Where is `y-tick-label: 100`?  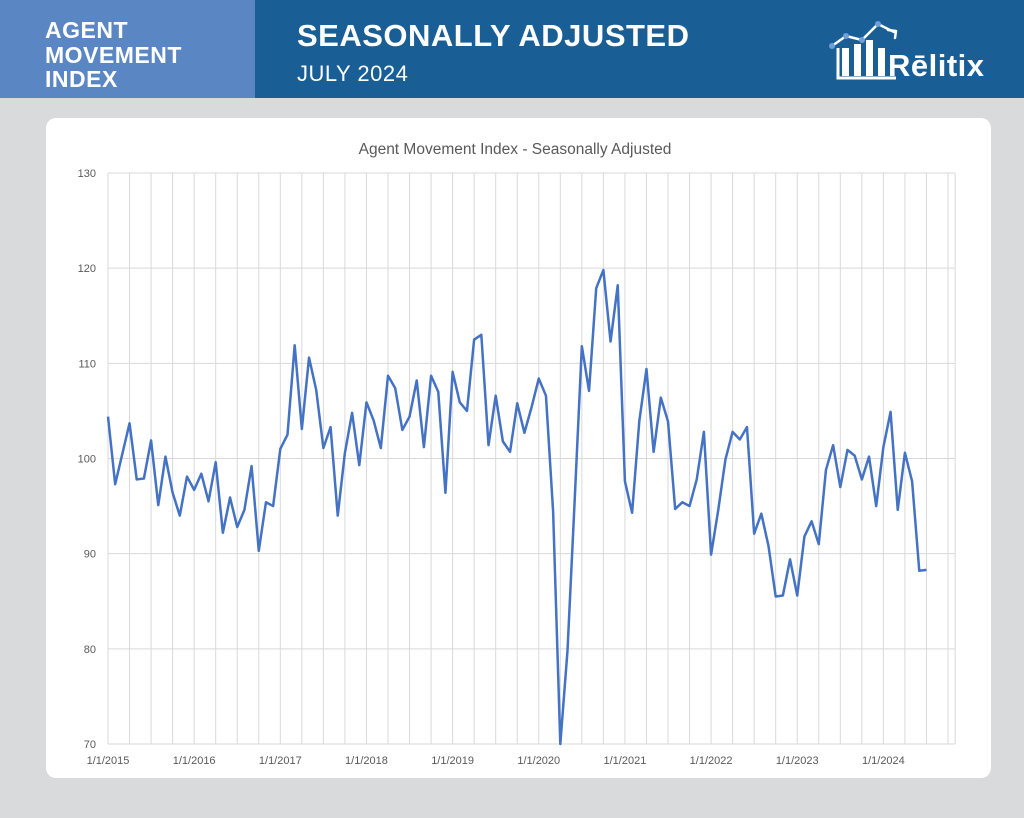
y-tick-label: 100 is located at coordinates (87, 460).